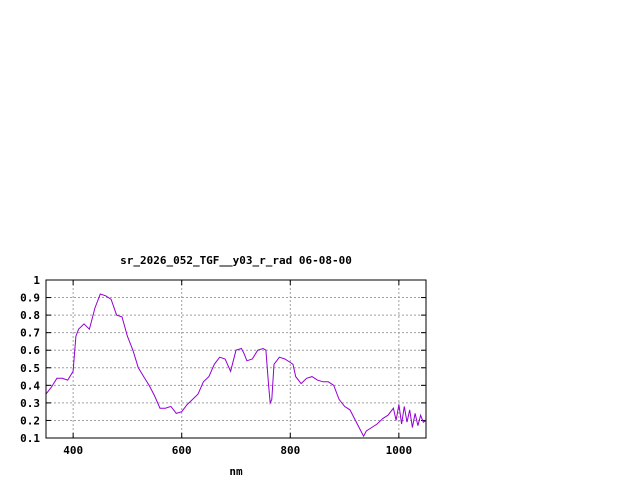 This screenshot has height=480, width=640. Describe the element at coordinates (236, 260) in the screenshot. I see `chart-title: sr_2026_052_TGF__y03_r_rad 06-08-00` at that location.